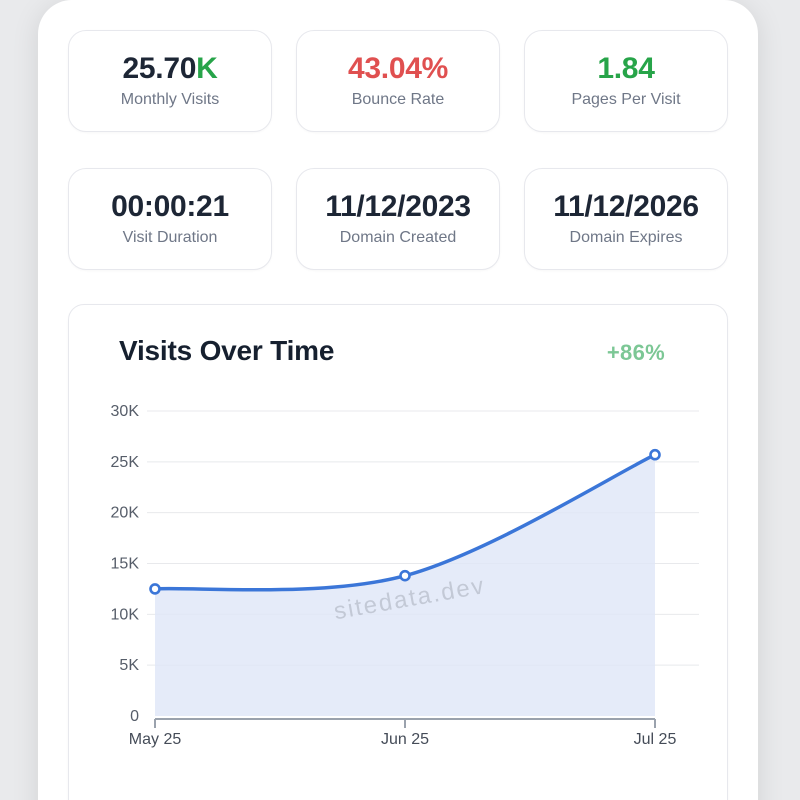  Describe the element at coordinates (207, 68) in the screenshot. I see `stat-value-suffix: K` at that location.